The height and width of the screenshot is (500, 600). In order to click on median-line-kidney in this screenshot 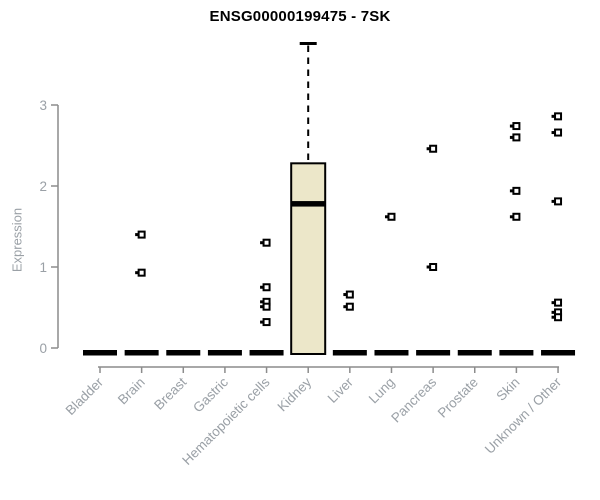, I will do `click(308, 204)`.